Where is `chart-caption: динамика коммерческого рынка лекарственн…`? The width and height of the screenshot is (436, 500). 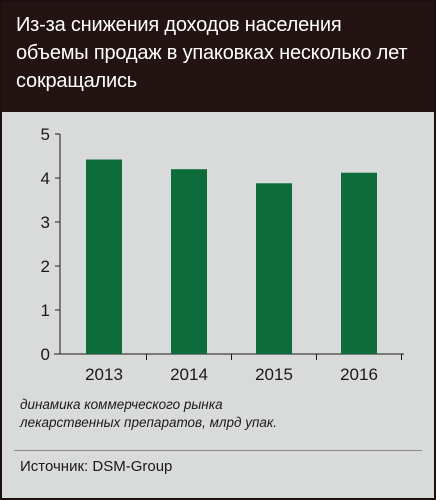
chart-caption: динамика коммерческого рынка лекарственн… is located at coordinates (220, 414).